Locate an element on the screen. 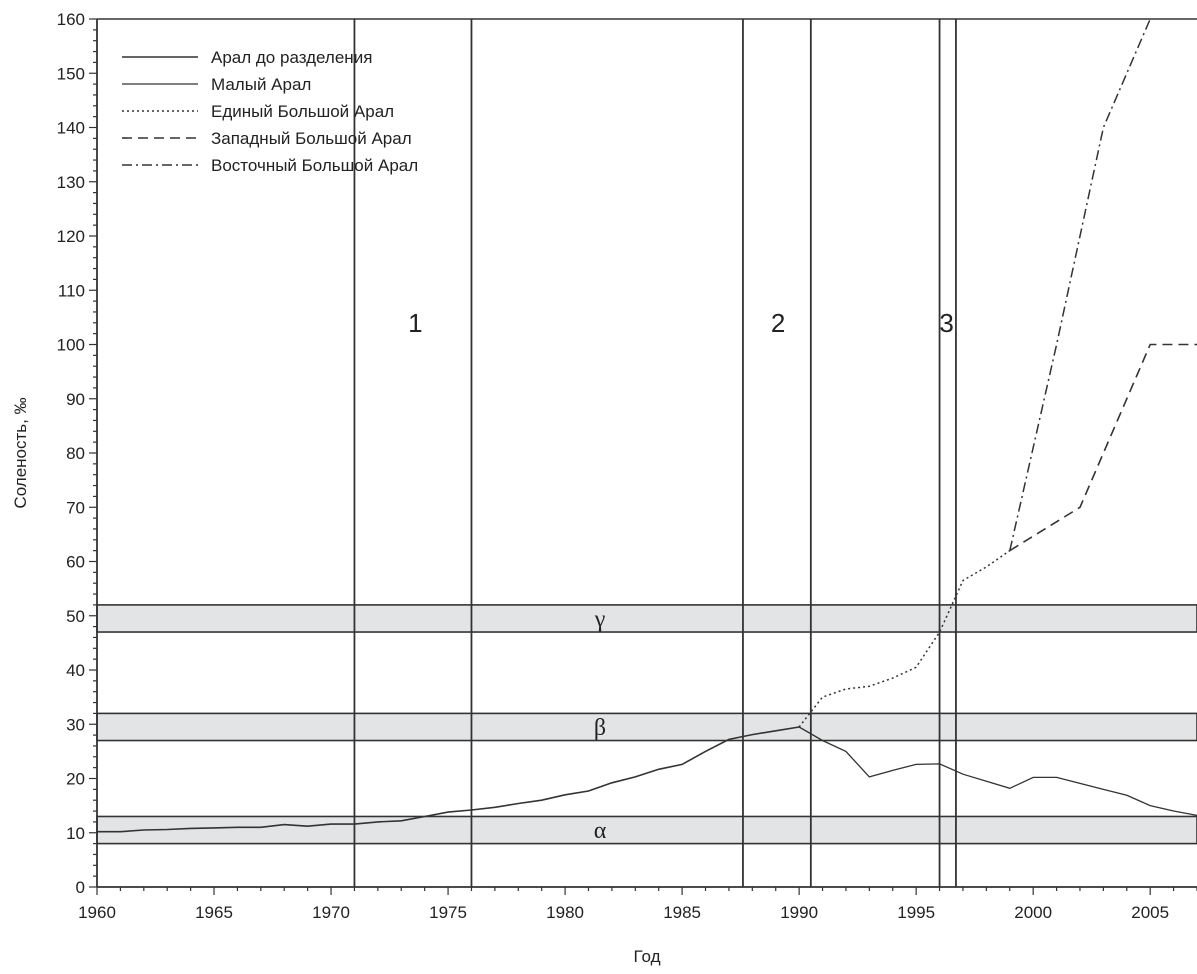  y-tick-label-8: 80 is located at coordinates (75, 453).